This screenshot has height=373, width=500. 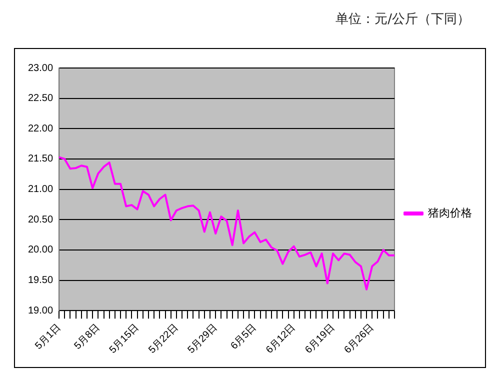 I want to click on x-tick-label: 6月26日, so click(x=359, y=339).